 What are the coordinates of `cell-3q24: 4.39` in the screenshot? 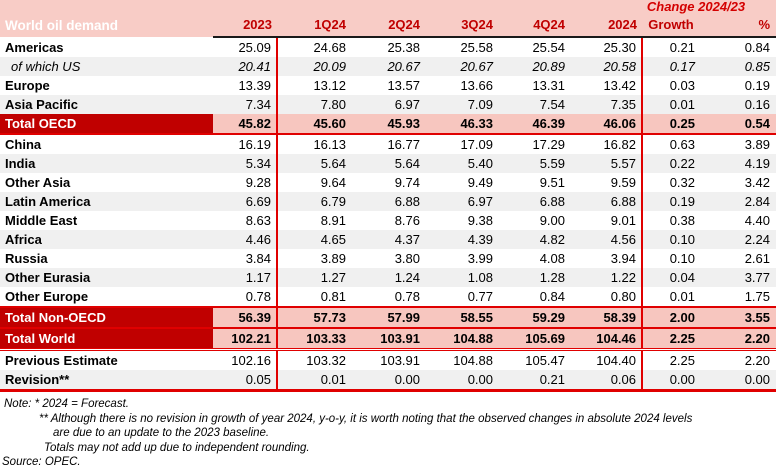 It's located at (461, 239).